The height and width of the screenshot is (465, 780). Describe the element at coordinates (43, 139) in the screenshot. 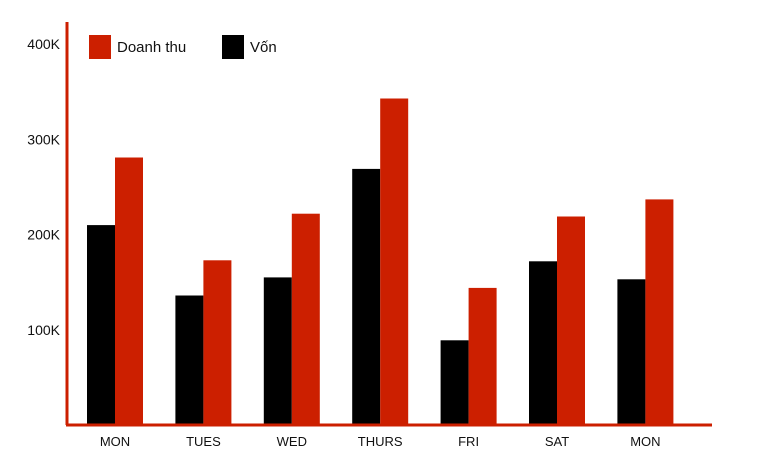

I see `y-tick-label: 300K` at that location.